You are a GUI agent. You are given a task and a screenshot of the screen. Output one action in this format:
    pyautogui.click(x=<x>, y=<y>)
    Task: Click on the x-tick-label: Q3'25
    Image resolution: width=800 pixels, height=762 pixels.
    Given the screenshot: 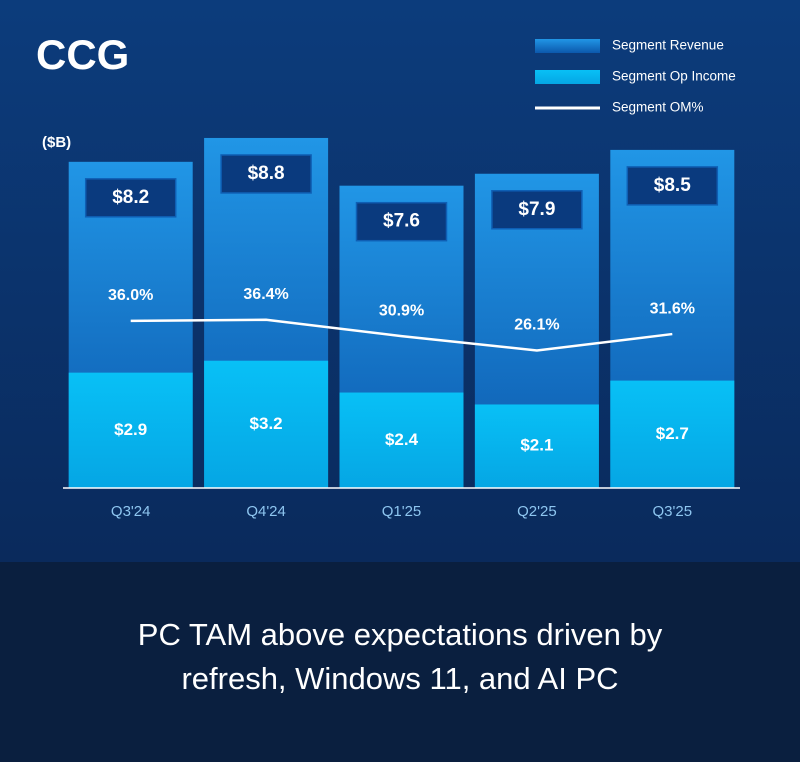 What is the action you would take?
    pyautogui.click(x=673, y=511)
    